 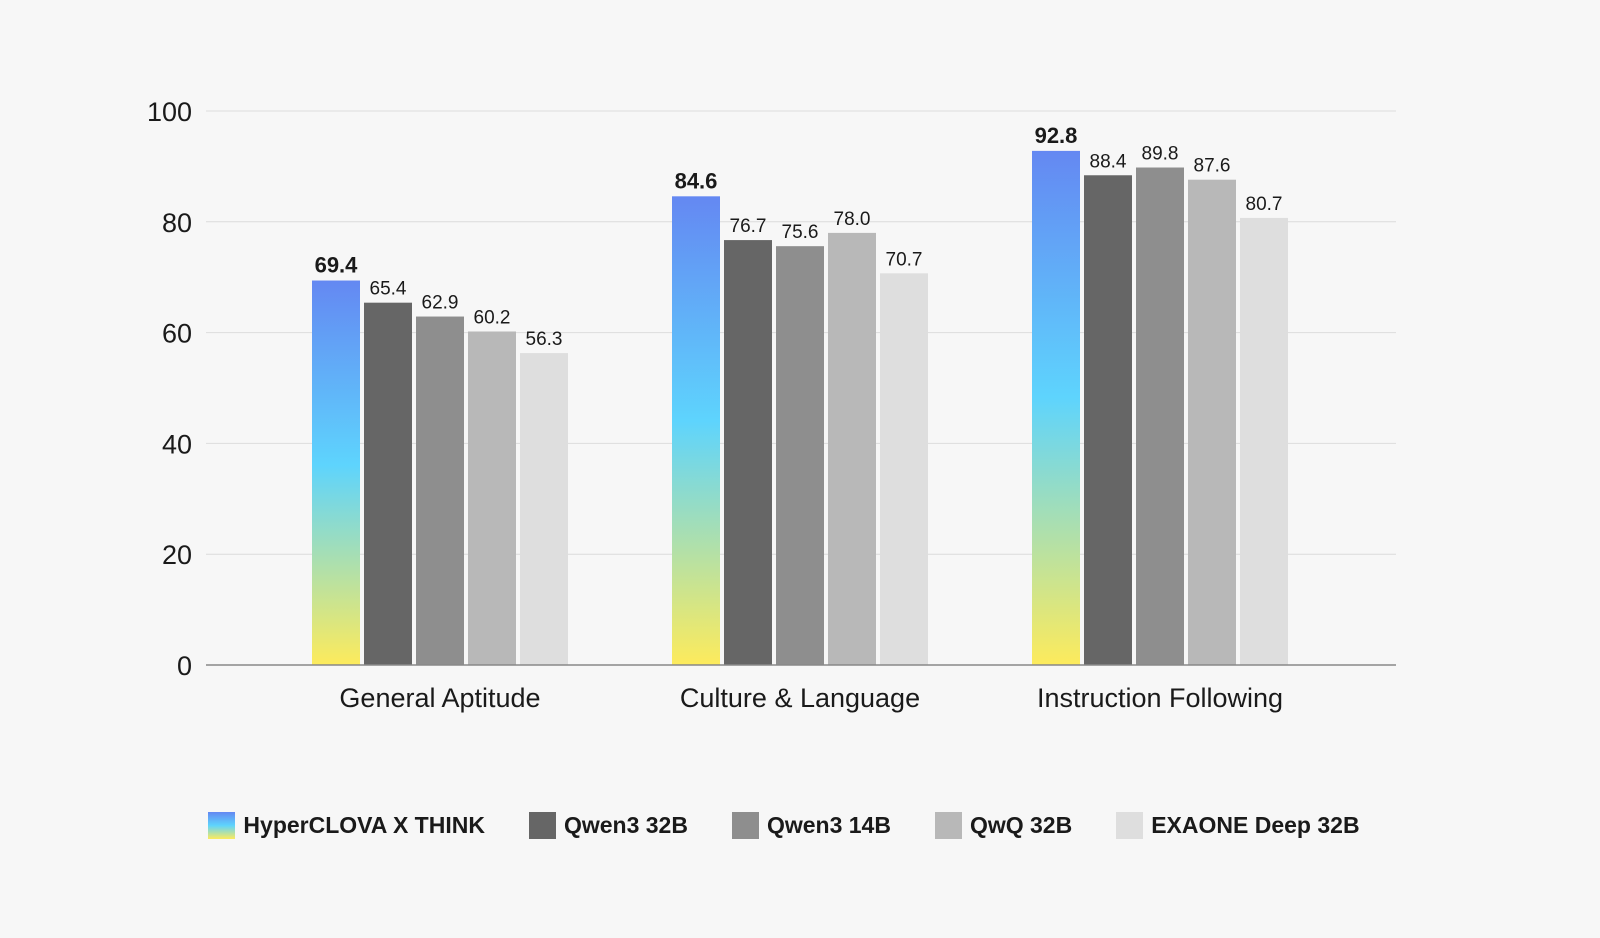 I want to click on legend-label: Qwen3 14B, so click(x=828, y=825).